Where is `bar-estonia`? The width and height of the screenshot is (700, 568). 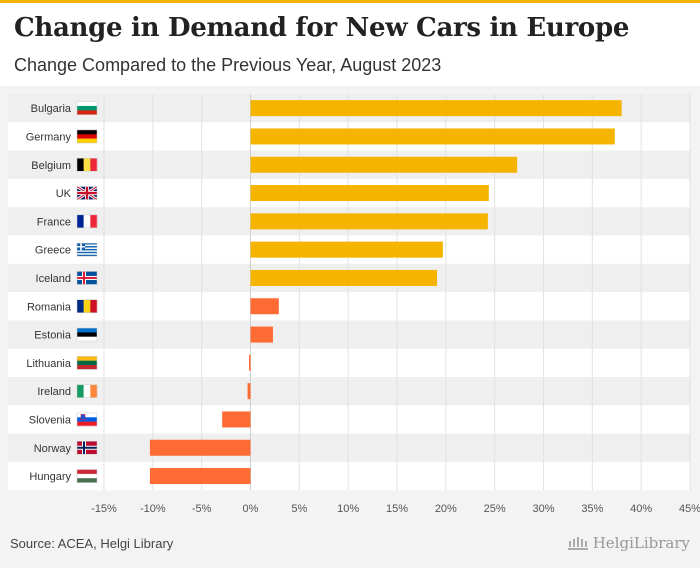 bar-estonia is located at coordinates (261, 334).